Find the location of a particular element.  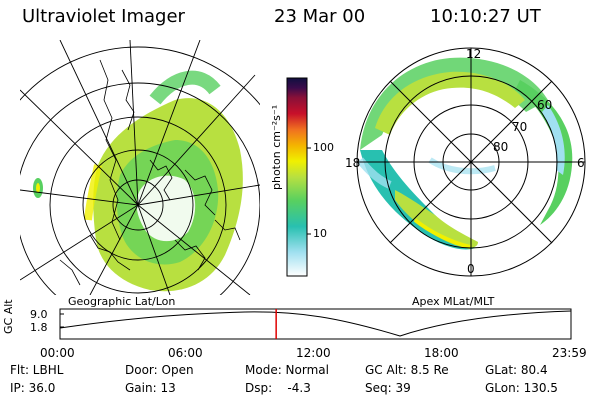

timeline-xtick-1200: 12:00 is located at coordinates (313, 353).